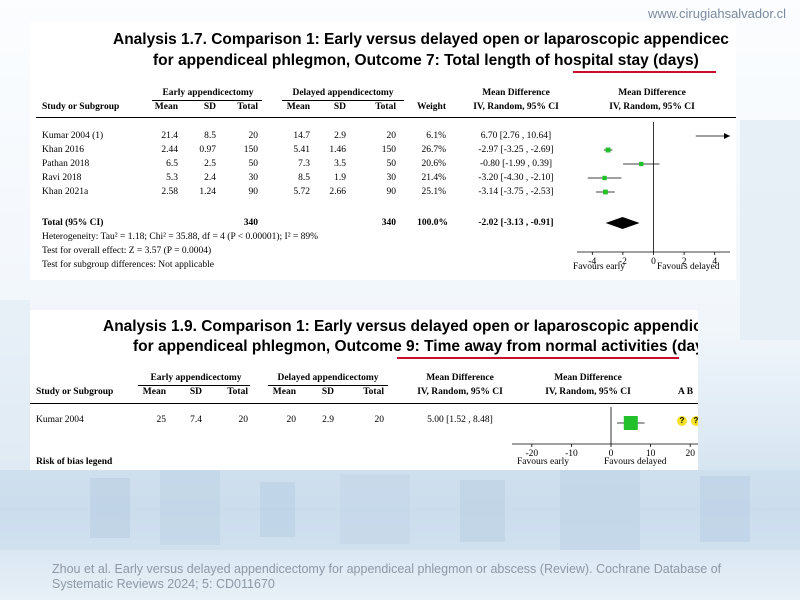 This screenshot has width=800, height=600. Describe the element at coordinates (250, 223) in the screenshot. I see `early-total-sum: 340` at that location.